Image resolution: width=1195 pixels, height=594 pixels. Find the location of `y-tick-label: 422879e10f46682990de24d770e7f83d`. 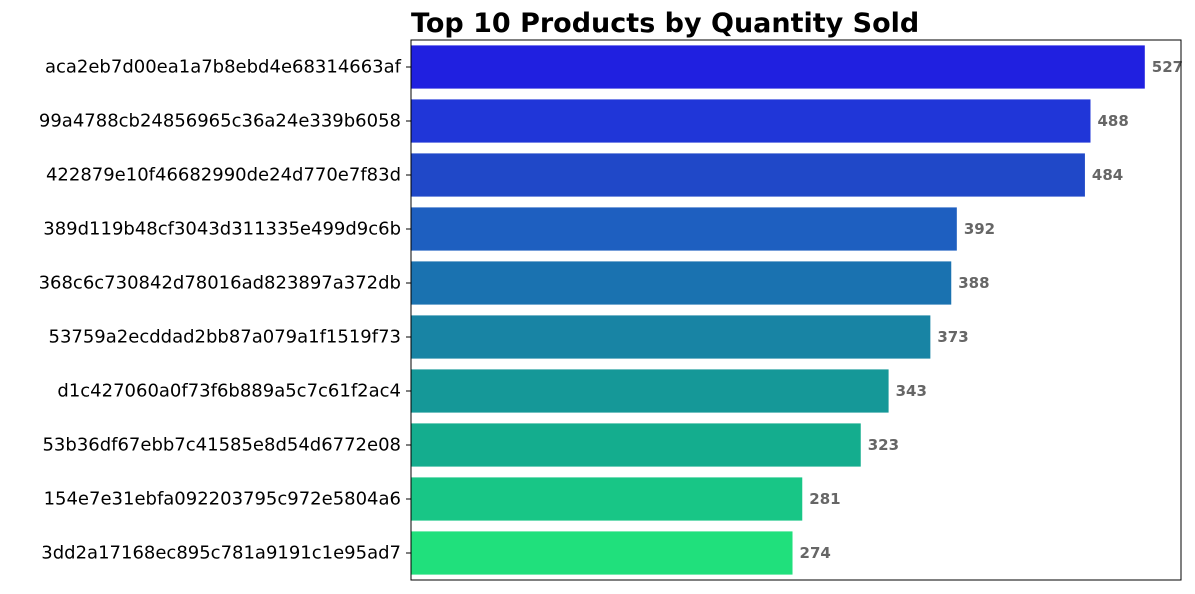

y-tick-label: 422879e10f46682990de24d770e7f83d is located at coordinates (223, 175).